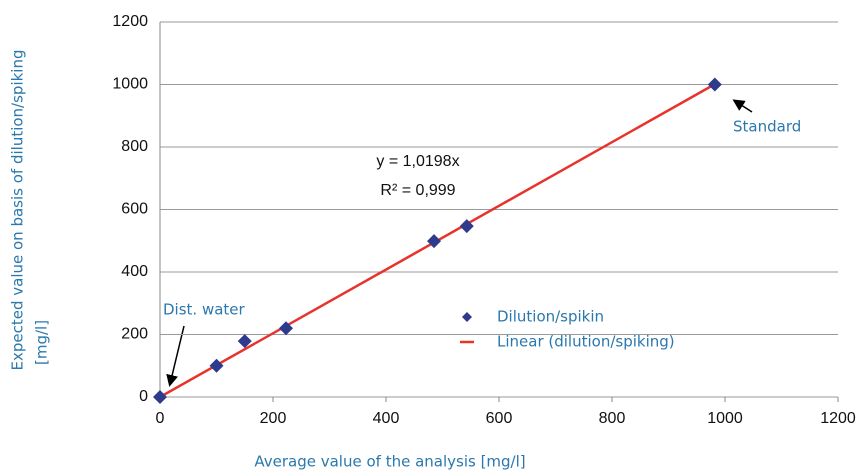 The height and width of the screenshot is (472, 864). I want to click on x-axis-label: Average value of the analysis [mg/l], so click(389, 462).